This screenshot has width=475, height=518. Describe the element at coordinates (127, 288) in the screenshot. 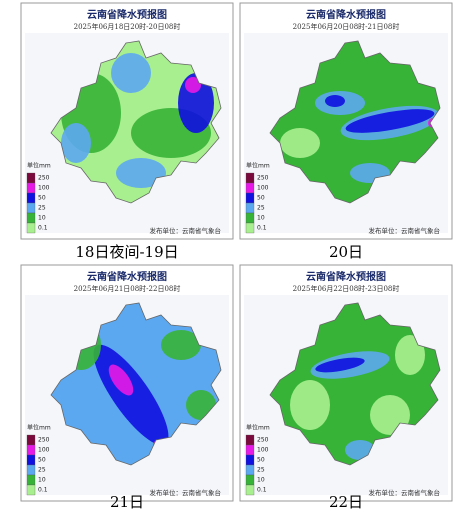

I see `panel-subtitle: 2025年06月21日08时-22日08时` at that location.